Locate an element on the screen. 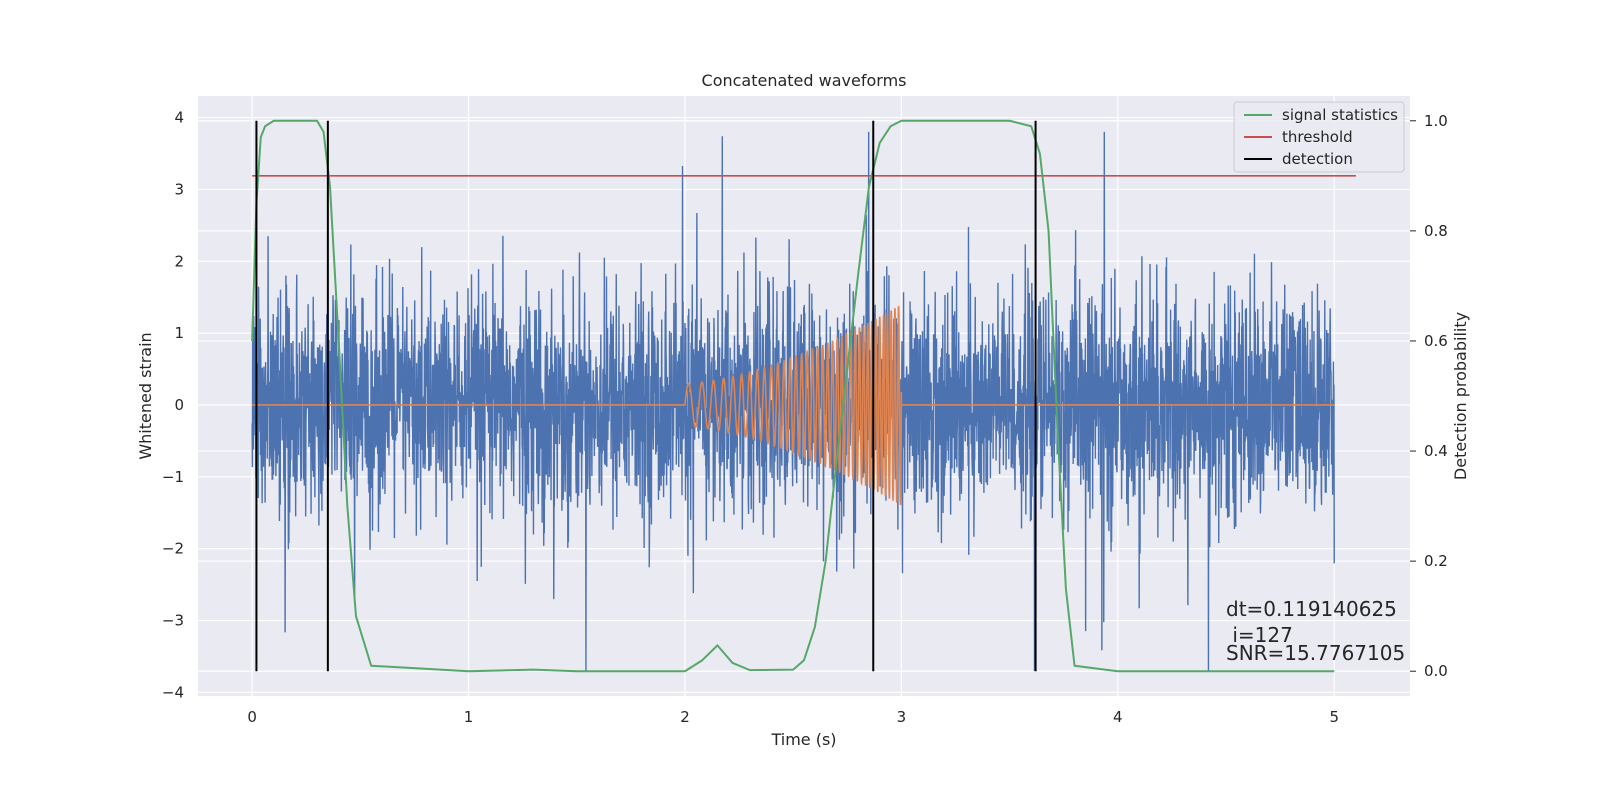 The height and width of the screenshot is (800, 1600). y-tick-label: 4 is located at coordinates (179, 118).